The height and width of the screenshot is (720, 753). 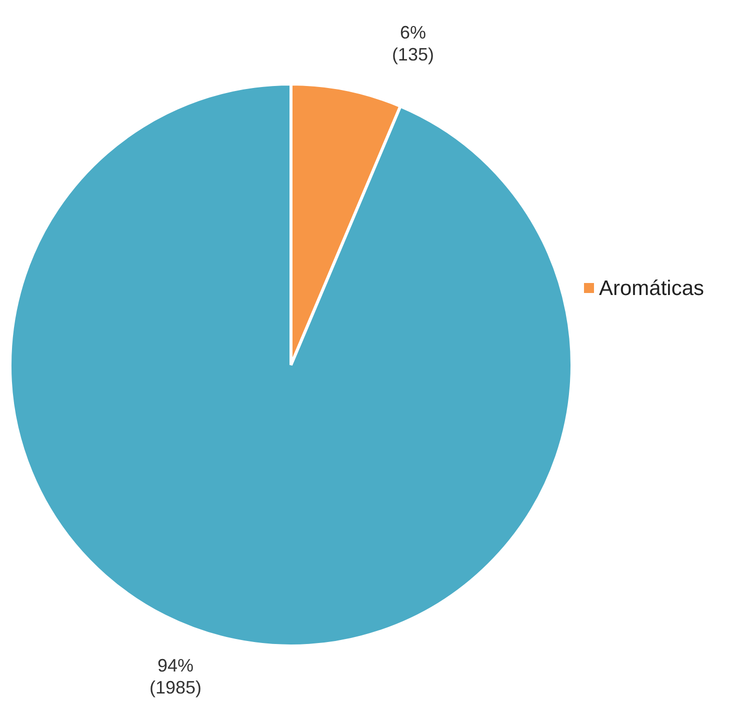 What do you see at coordinates (413, 43) in the screenshot?
I see `data-label: 6% (135)` at bounding box center [413, 43].